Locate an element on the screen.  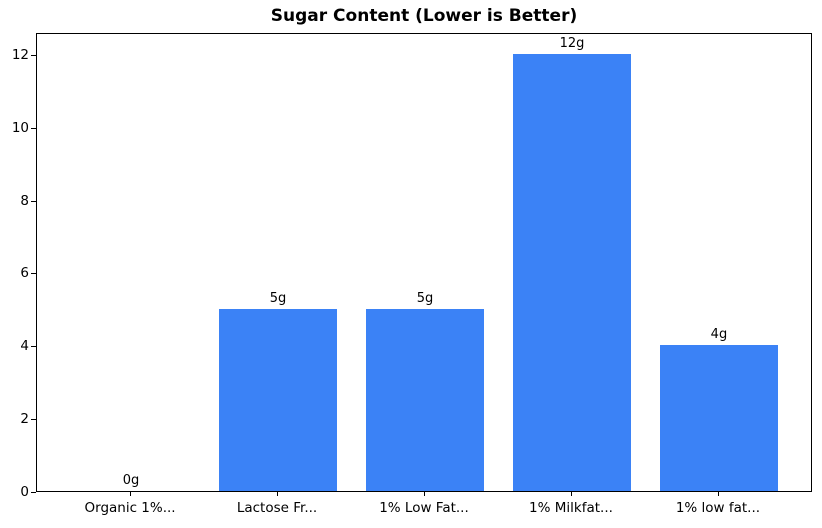
y-tick-label: 10 is located at coordinates (20, 127).